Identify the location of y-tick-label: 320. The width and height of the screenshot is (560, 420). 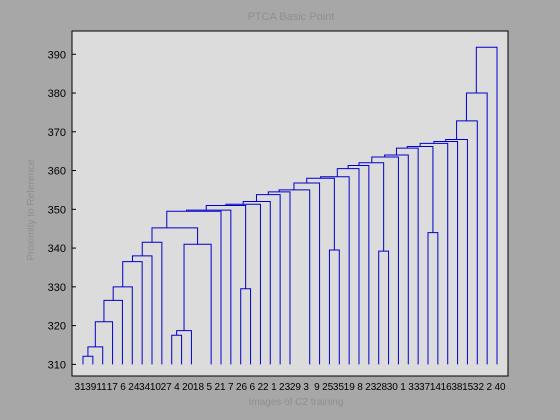
(57, 327).